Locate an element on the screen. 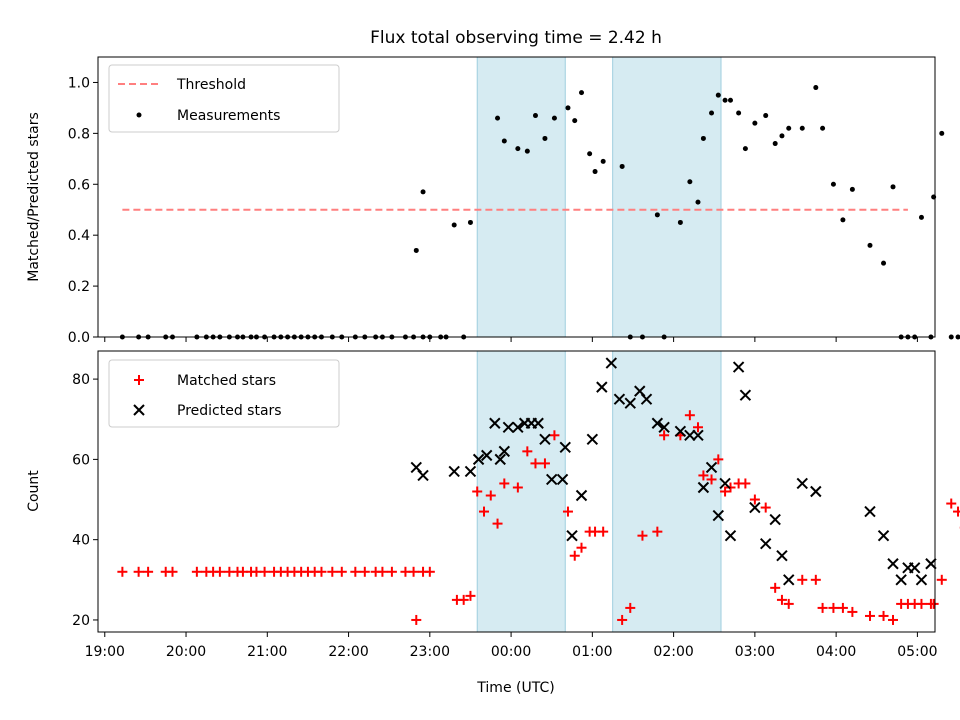 This screenshot has height=720, width=960. legend-matched-label: Matched stars is located at coordinates (226, 381).